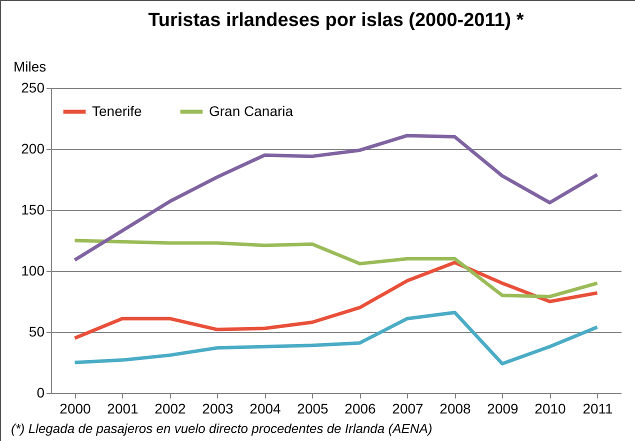 The width and height of the screenshot is (635, 441). What do you see at coordinates (550, 408) in the screenshot?
I see `x-tick-label: 2010` at bounding box center [550, 408].